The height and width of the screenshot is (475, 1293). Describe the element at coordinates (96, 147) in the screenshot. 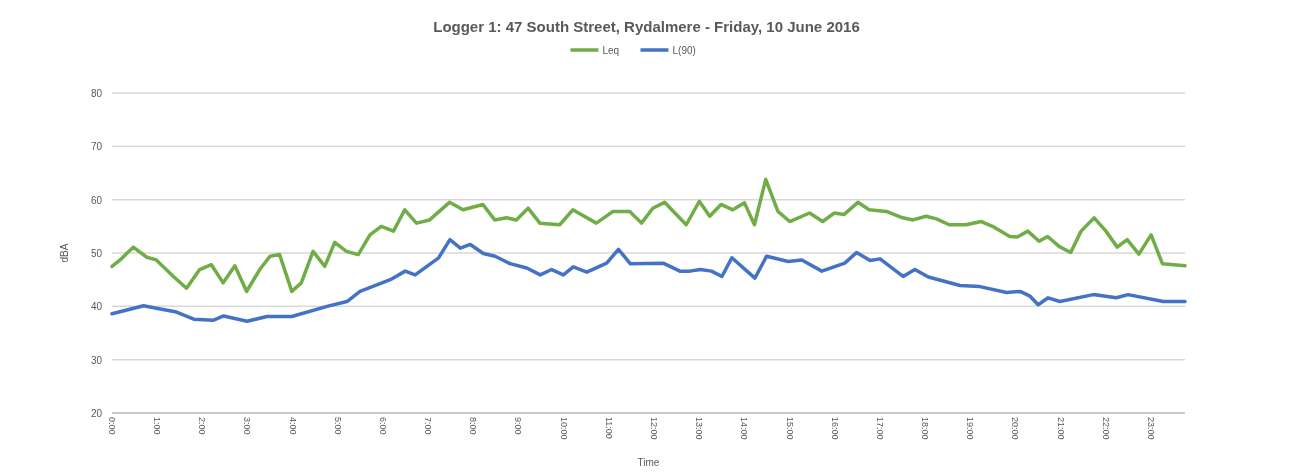

I see `y-tick-label: 70` at that location.